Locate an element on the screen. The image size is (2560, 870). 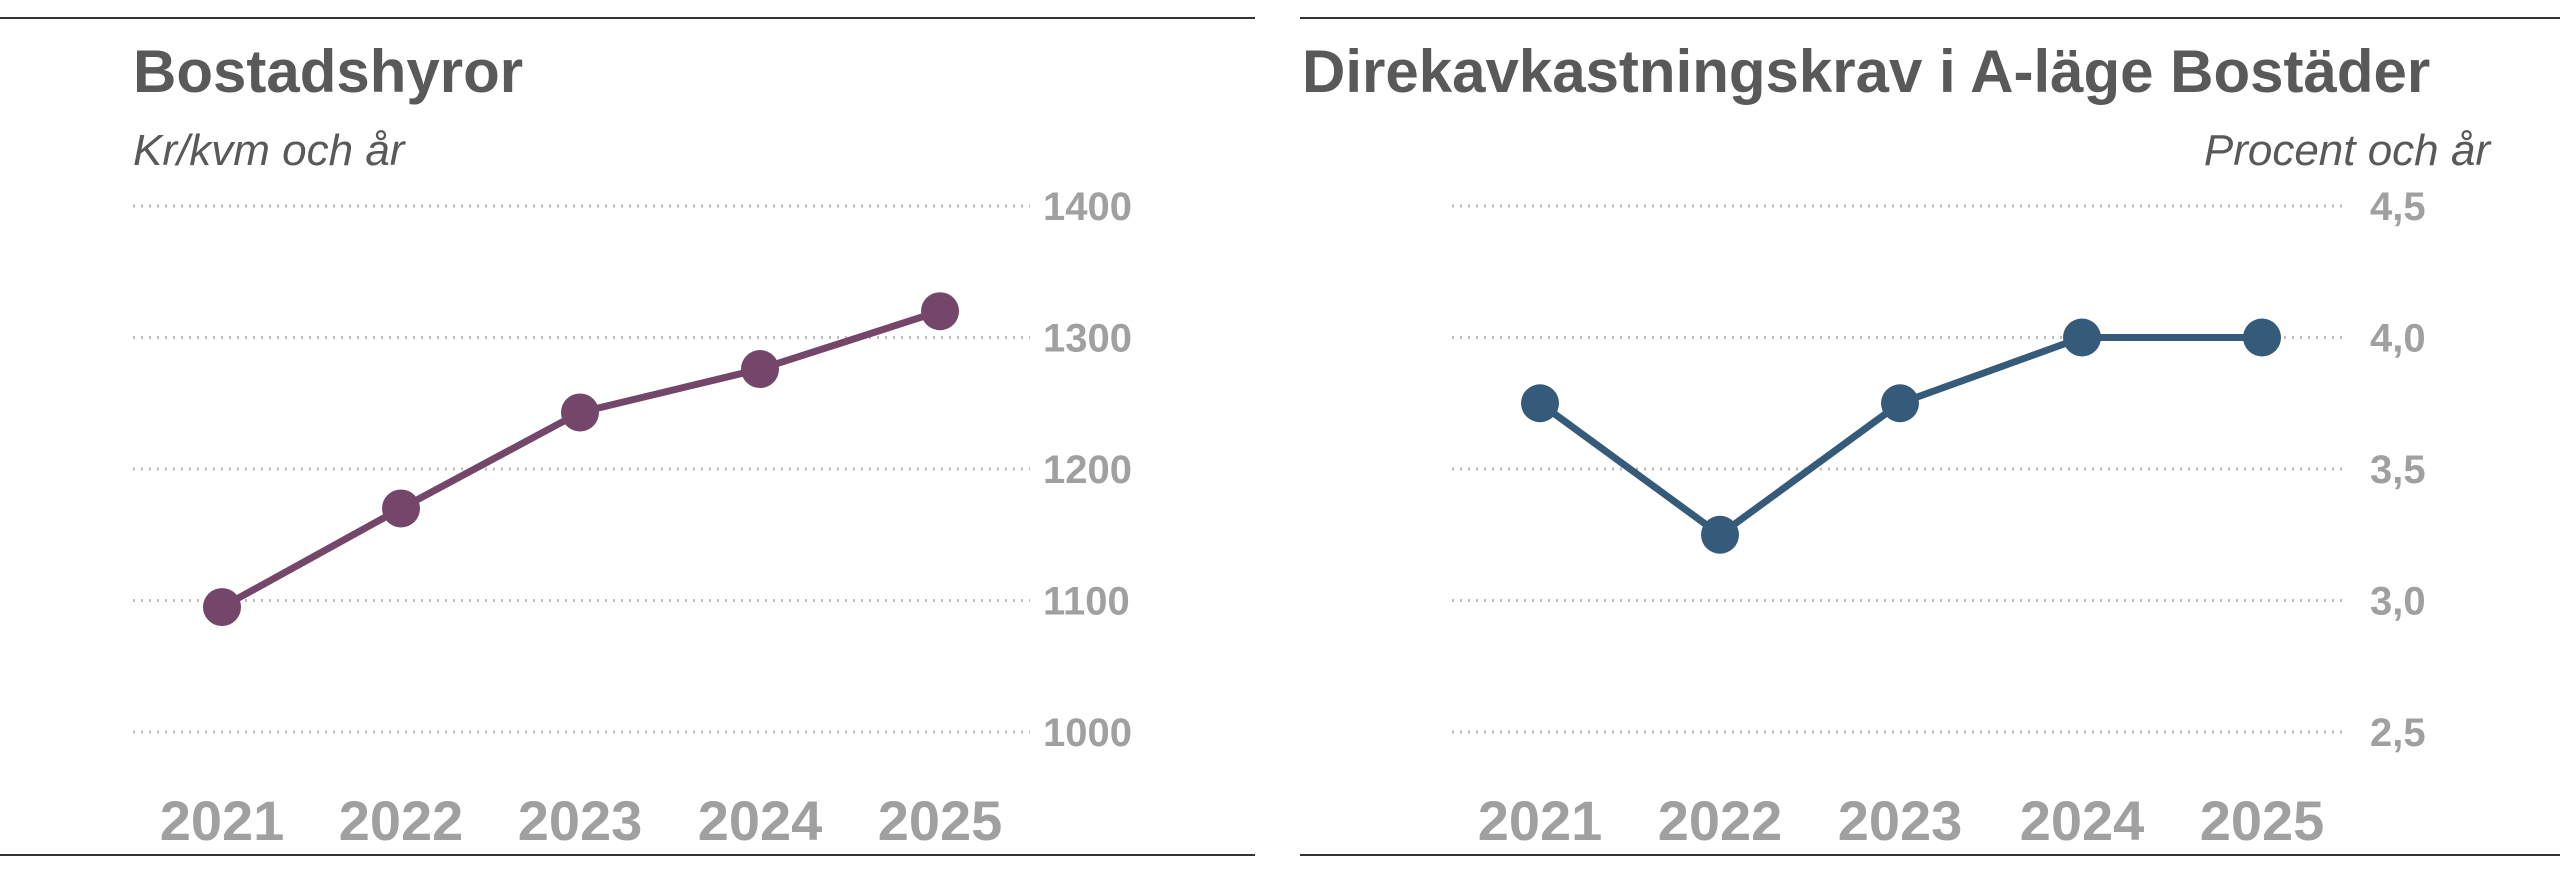
y-tick-label: 1000 is located at coordinates (1087, 733).